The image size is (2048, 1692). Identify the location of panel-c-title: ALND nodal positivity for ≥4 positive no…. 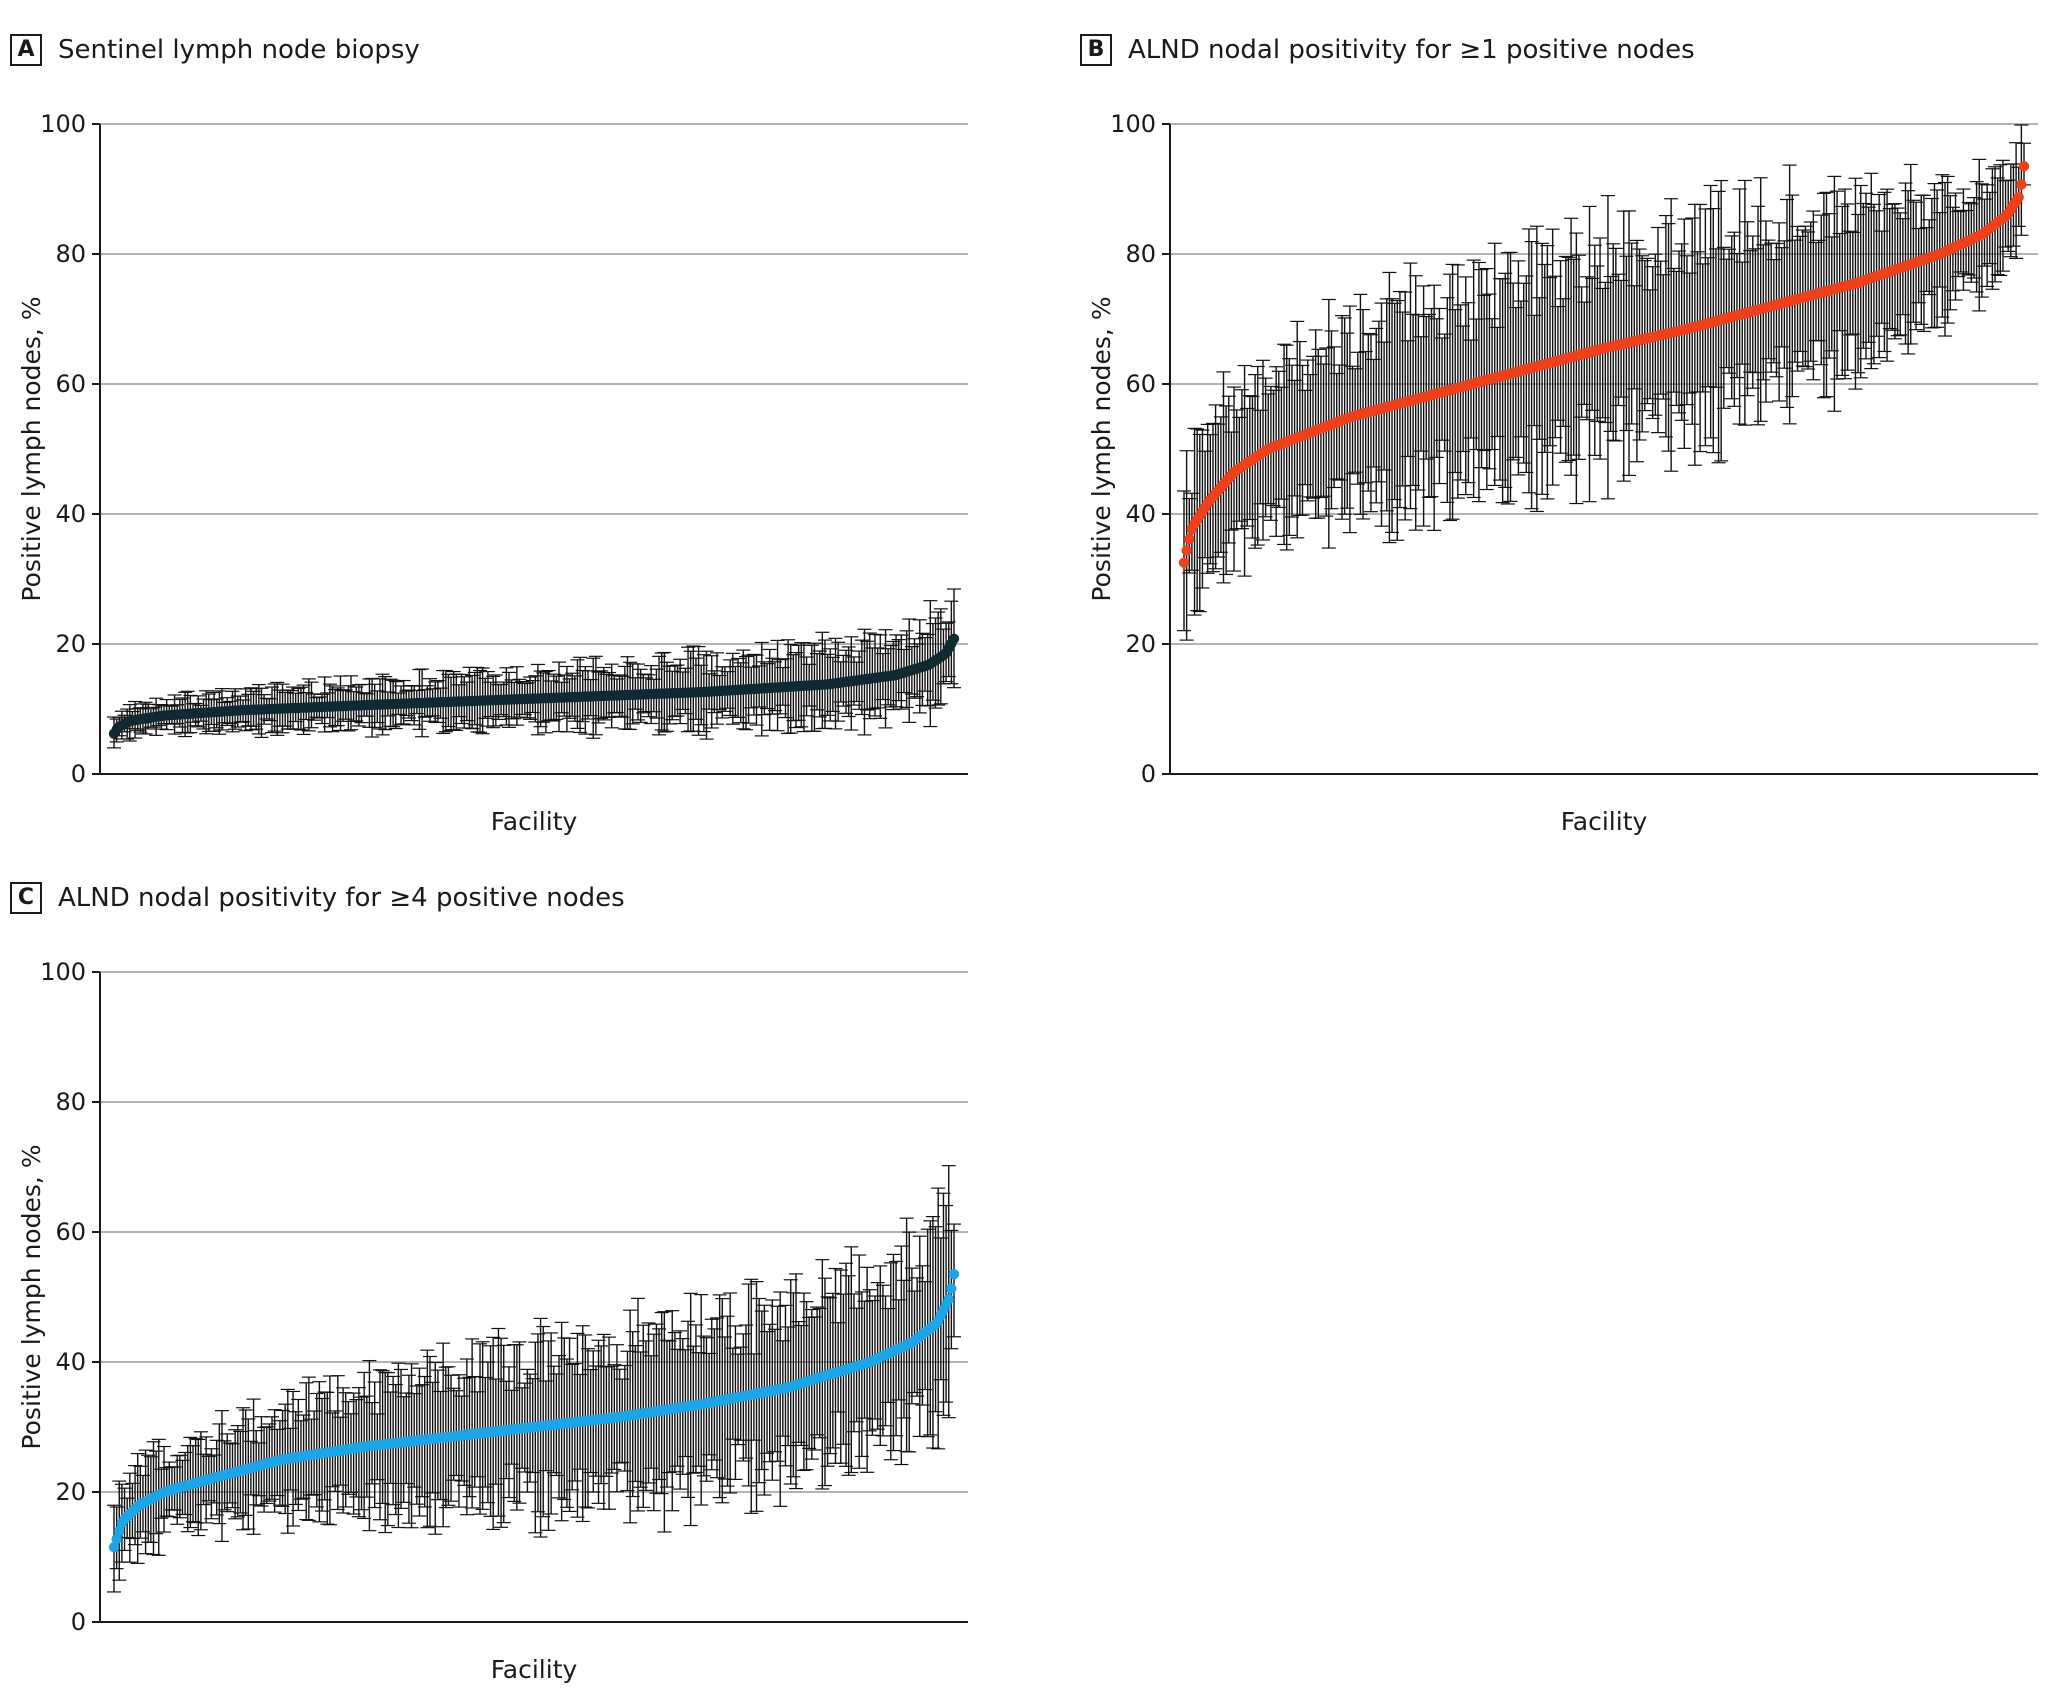
(341, 898).